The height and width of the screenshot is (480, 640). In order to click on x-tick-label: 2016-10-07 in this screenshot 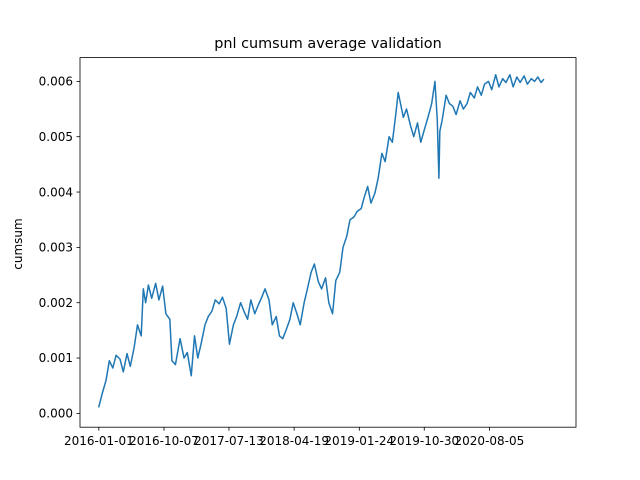, I will do `click(164, 441)`.